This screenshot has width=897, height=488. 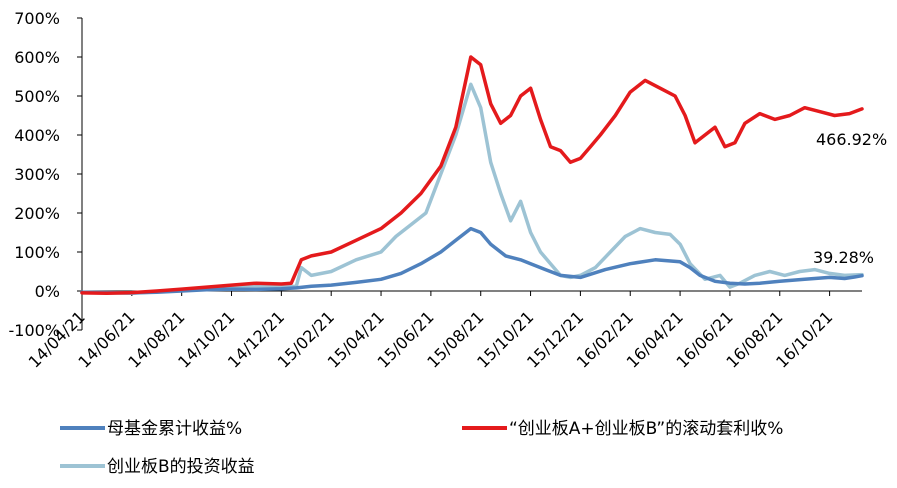 I want to click on y-tick-label: 300%, so click(x=37, y=174).